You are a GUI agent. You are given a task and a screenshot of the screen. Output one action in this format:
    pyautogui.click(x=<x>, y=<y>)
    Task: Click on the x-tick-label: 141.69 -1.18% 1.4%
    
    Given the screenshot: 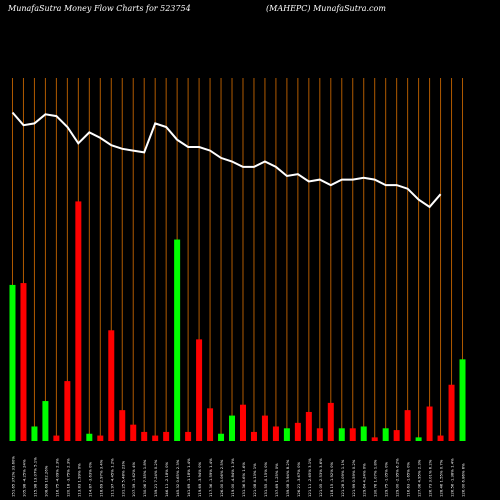 What is the action you would take?
    pyautogui.click(x=188, y=477)
    